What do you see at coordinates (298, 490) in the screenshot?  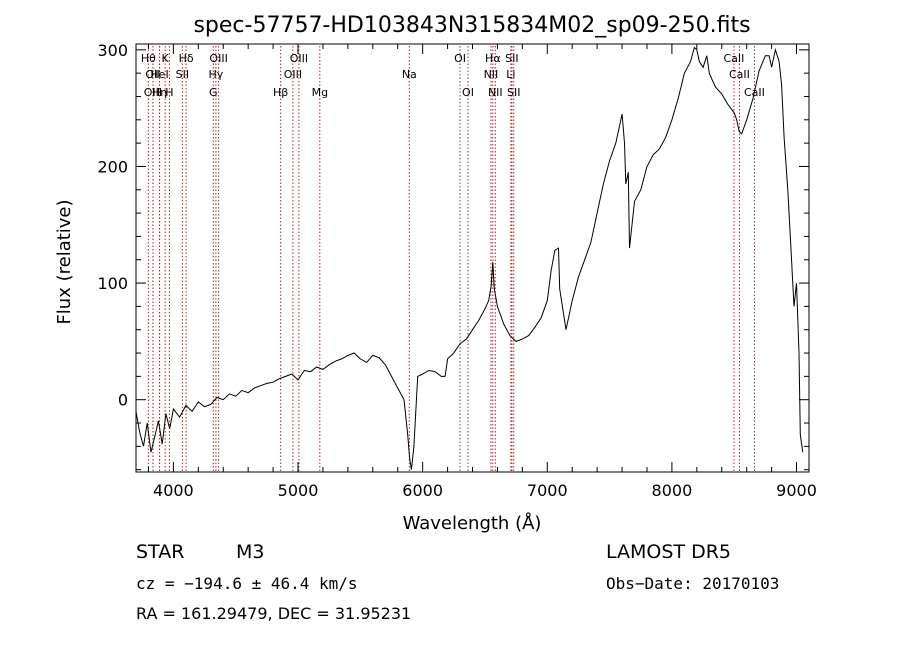 I see `x-tick-label: 5000` at bounding box center [298, 490].